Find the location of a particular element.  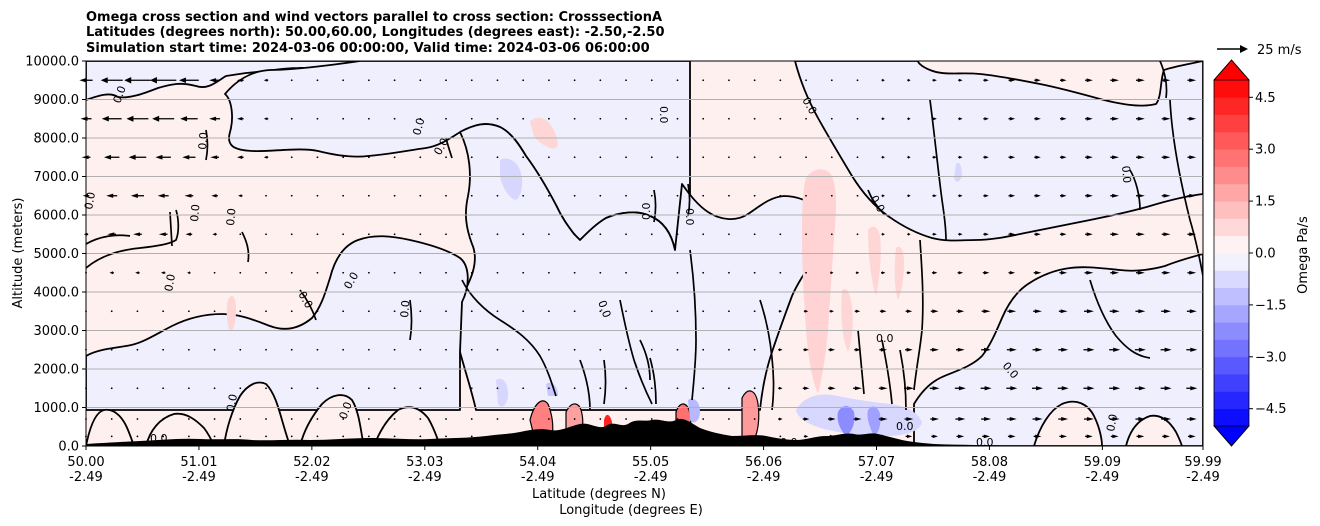

y-tick-label: 10000.0 is located at coordinates (52, 62).